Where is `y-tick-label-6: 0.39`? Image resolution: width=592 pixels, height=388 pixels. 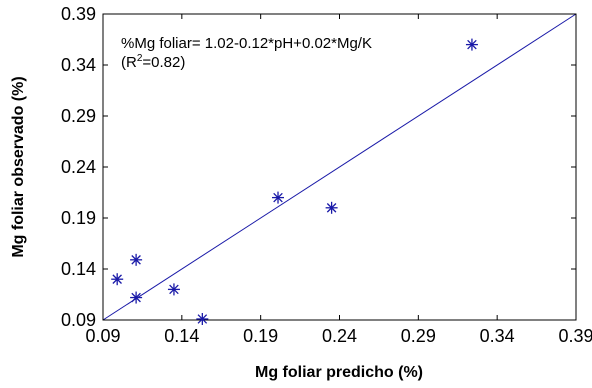 y-tick-label-6: 0.39 is located at coordinates (78, 14).